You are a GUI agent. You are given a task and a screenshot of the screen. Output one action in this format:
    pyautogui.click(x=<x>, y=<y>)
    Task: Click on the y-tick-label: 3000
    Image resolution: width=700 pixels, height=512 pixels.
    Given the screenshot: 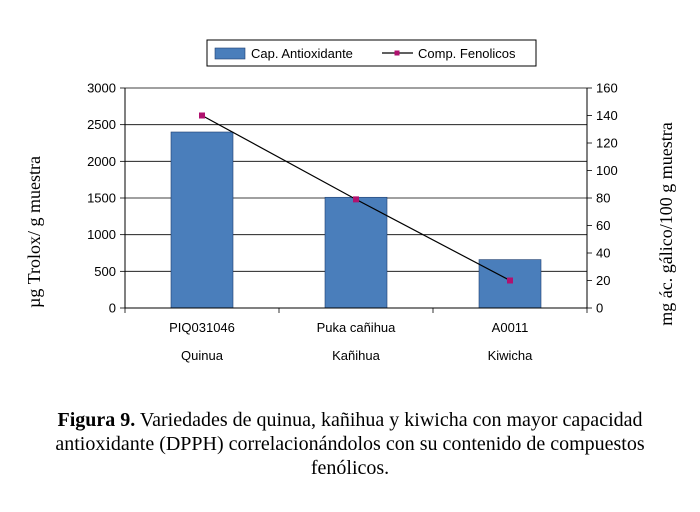 What is the action you would take?
    pyautogui.click(x=101, y=88)
    